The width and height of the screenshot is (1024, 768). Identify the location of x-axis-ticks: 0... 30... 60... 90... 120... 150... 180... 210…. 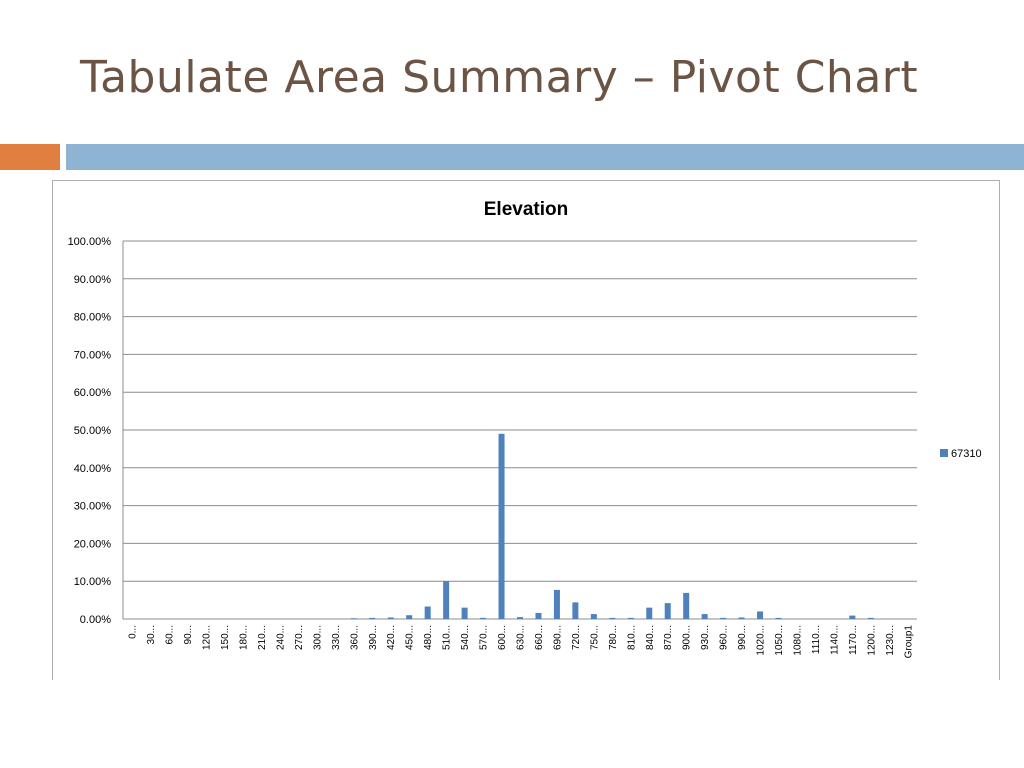
(521, 642).